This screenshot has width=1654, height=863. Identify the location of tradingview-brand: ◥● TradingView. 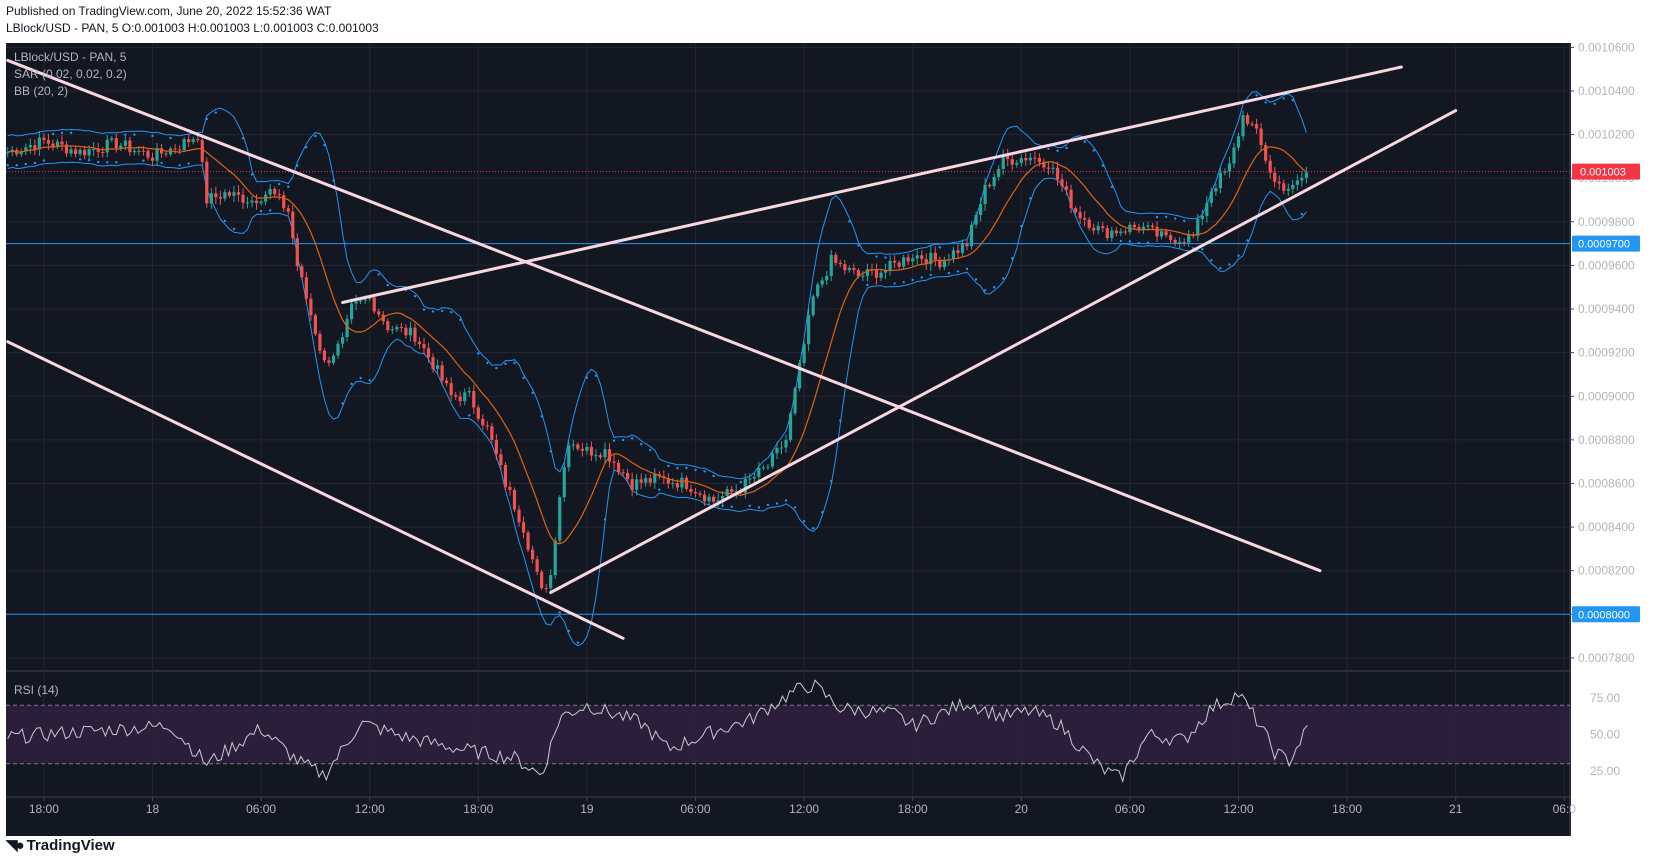
(60, 845).